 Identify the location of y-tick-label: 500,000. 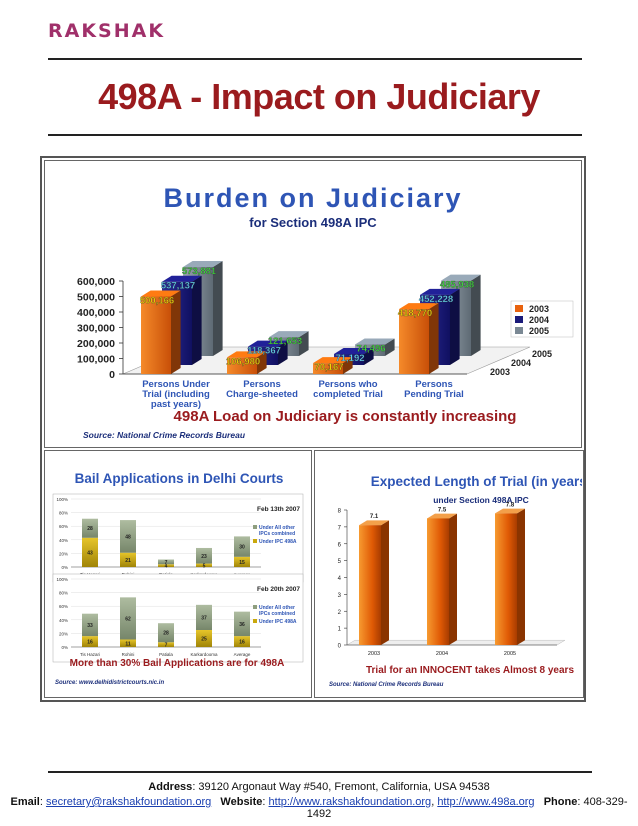
(96, 298).